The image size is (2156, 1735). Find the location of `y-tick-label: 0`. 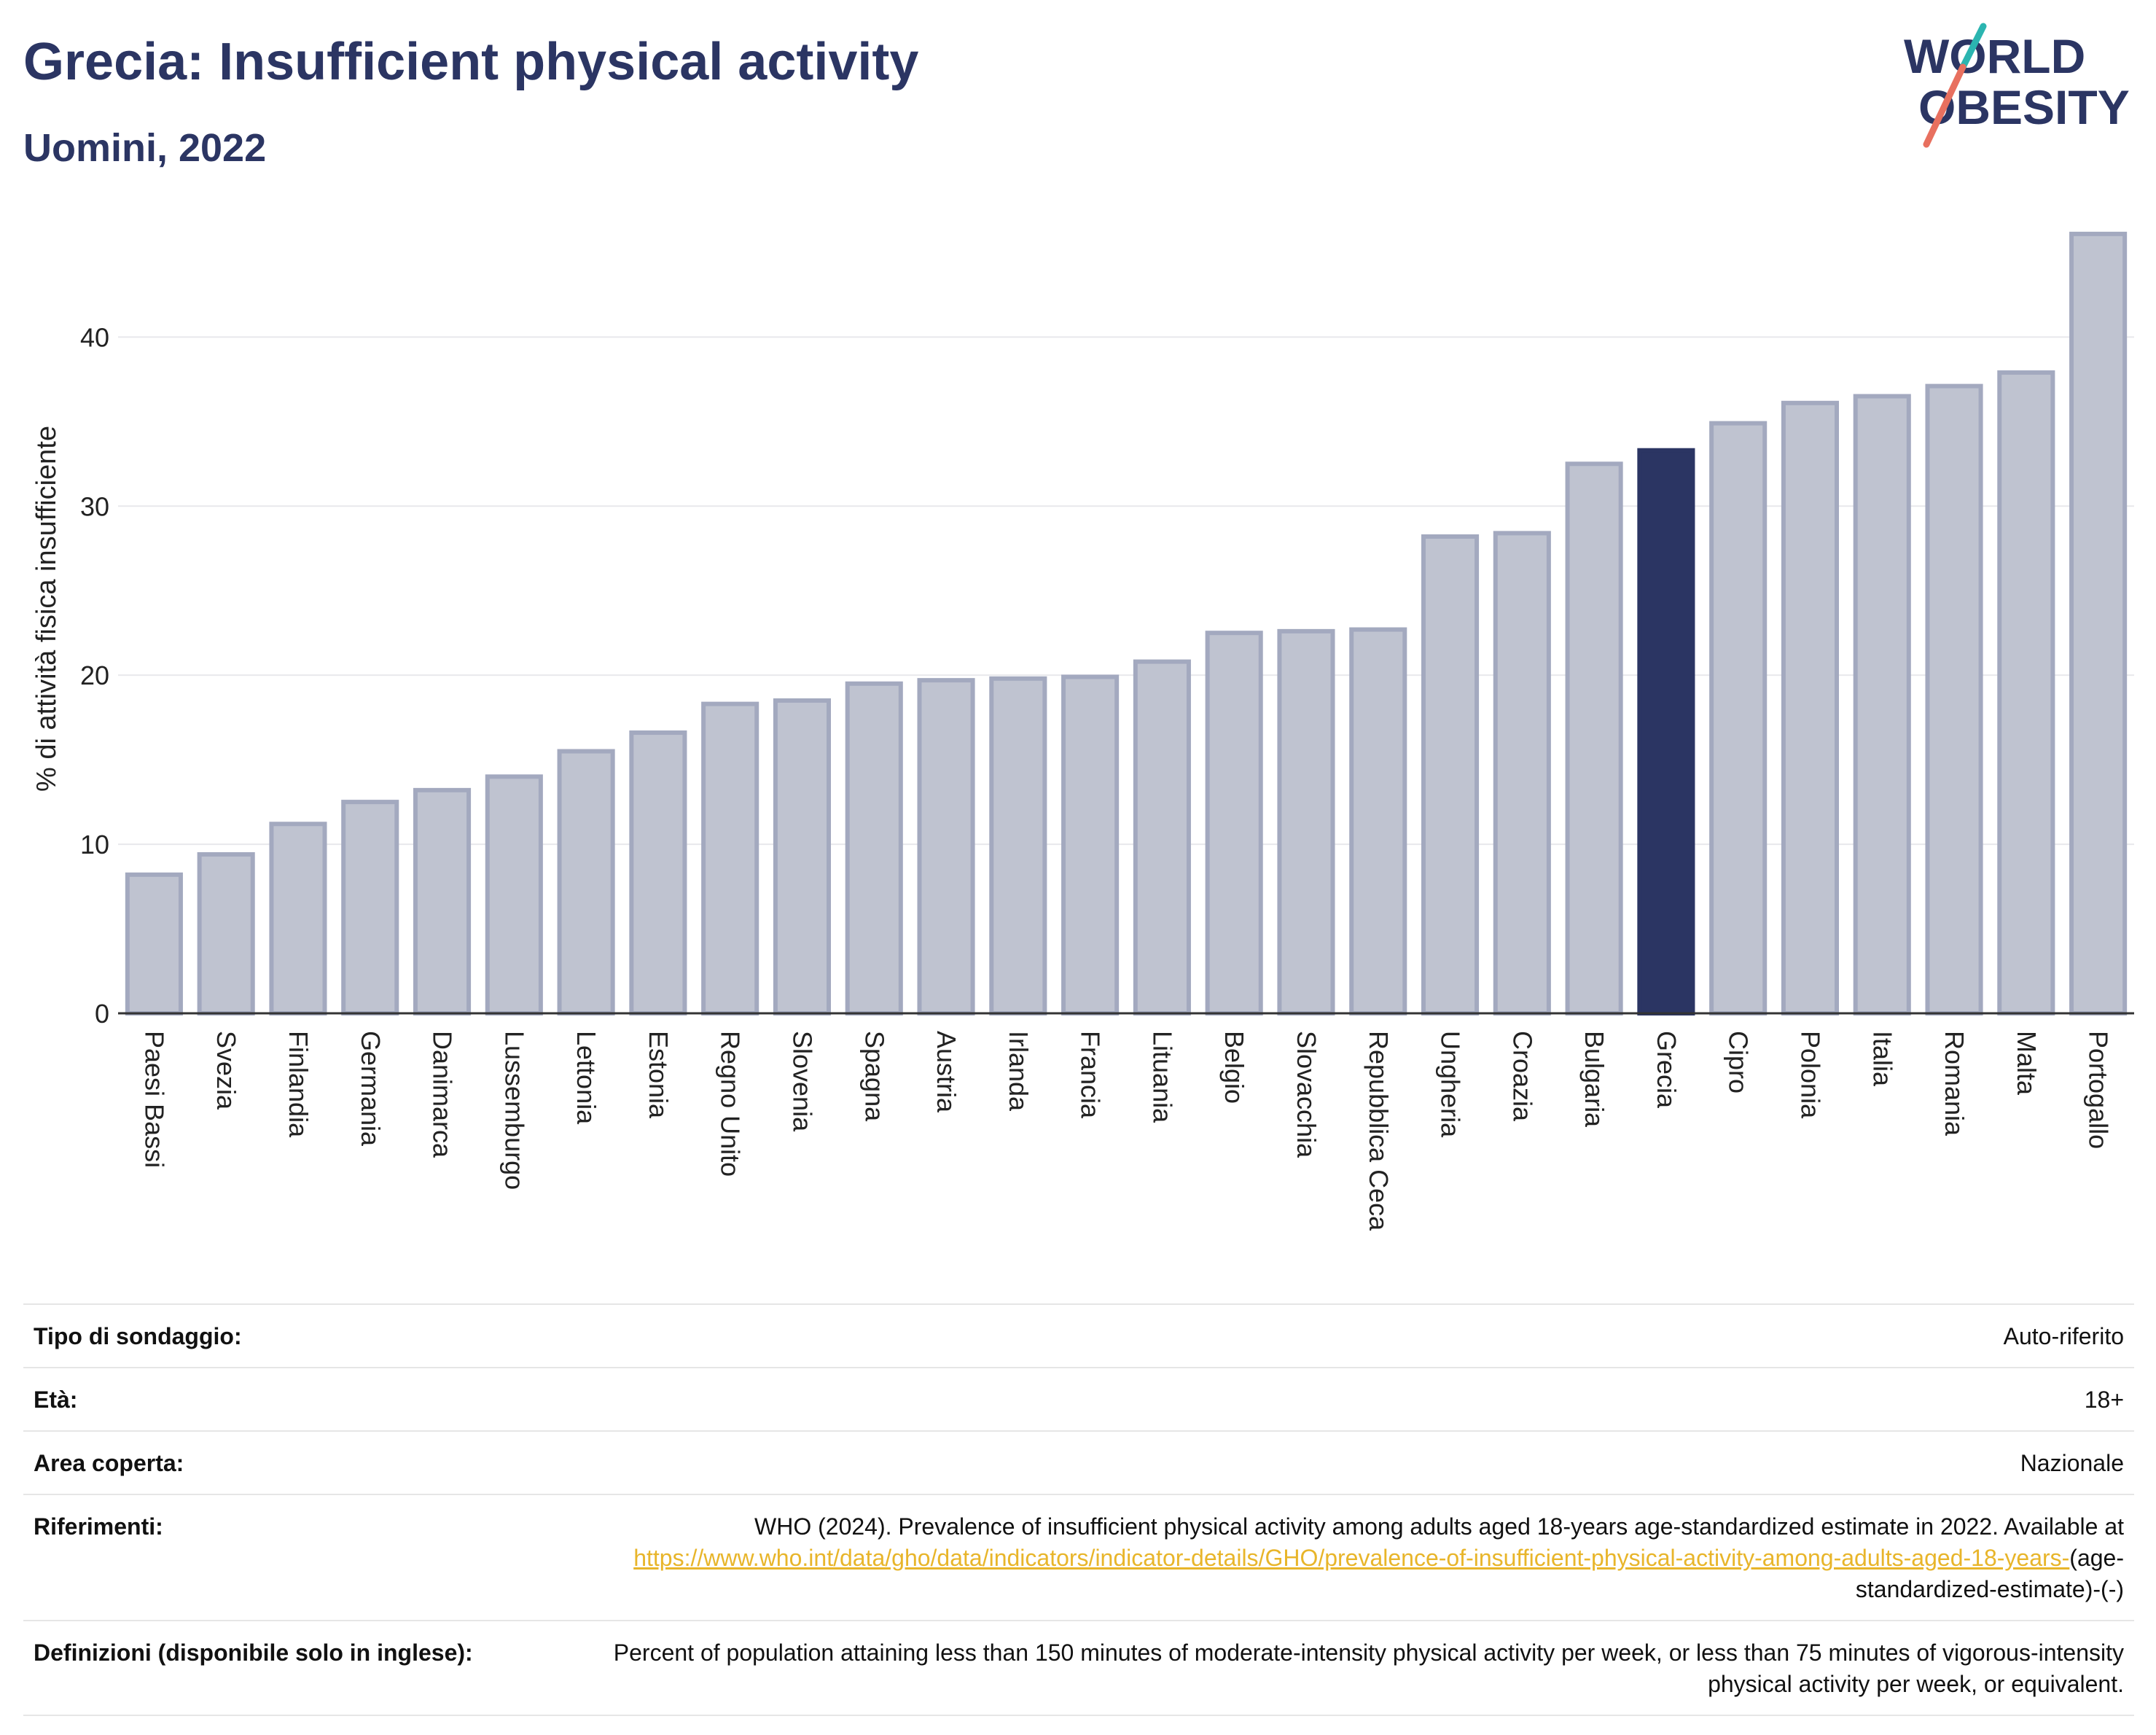

y-tick-label: 0 is located at coordinates (102, 1014).